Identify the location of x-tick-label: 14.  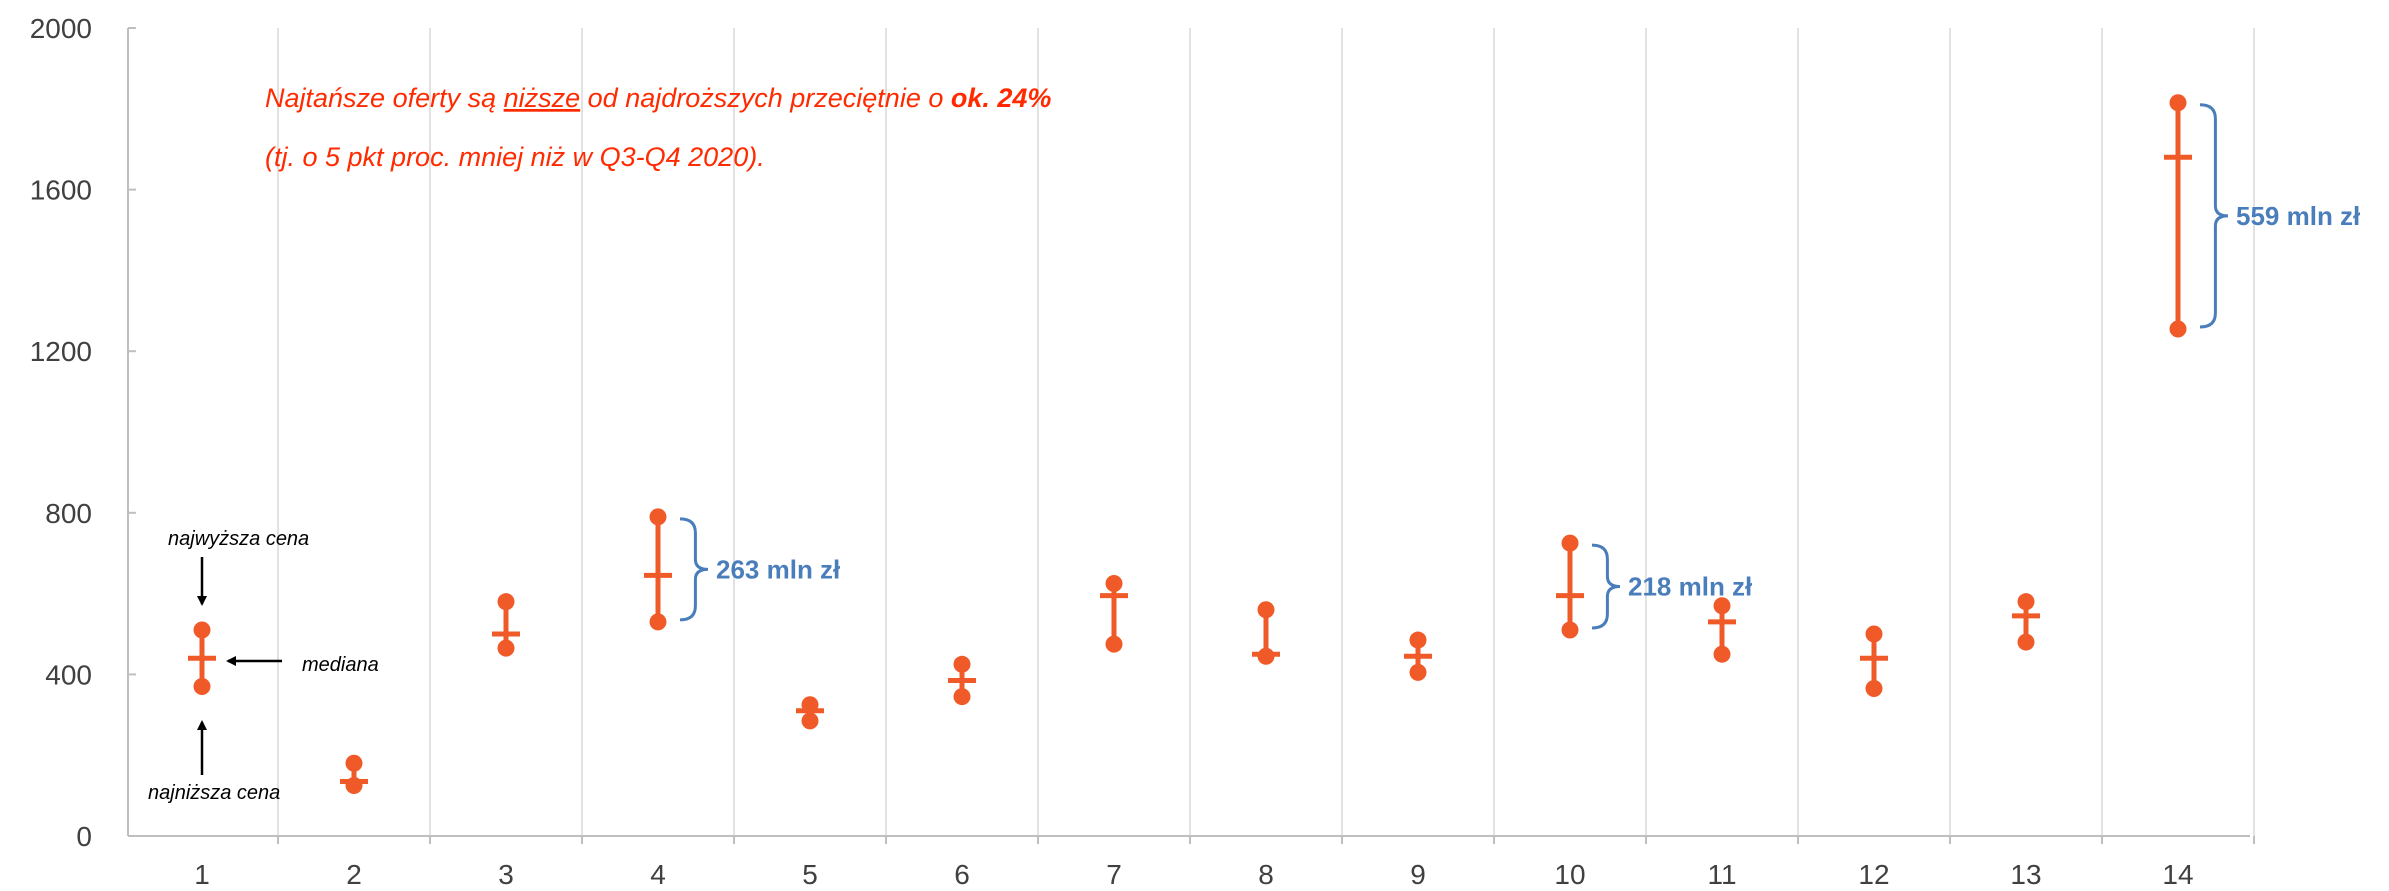
(2177, 874).